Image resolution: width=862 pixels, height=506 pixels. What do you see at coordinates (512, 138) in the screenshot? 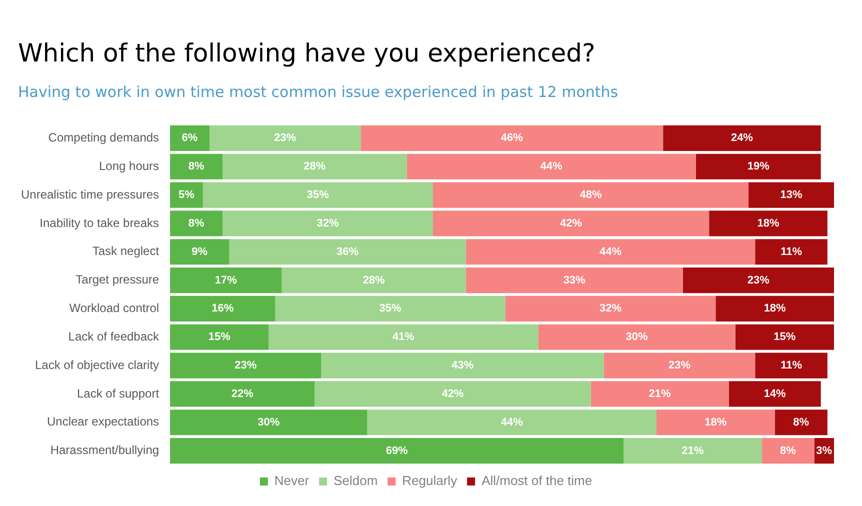
I see `data-label: 46%` at bounding box center [512, 138].